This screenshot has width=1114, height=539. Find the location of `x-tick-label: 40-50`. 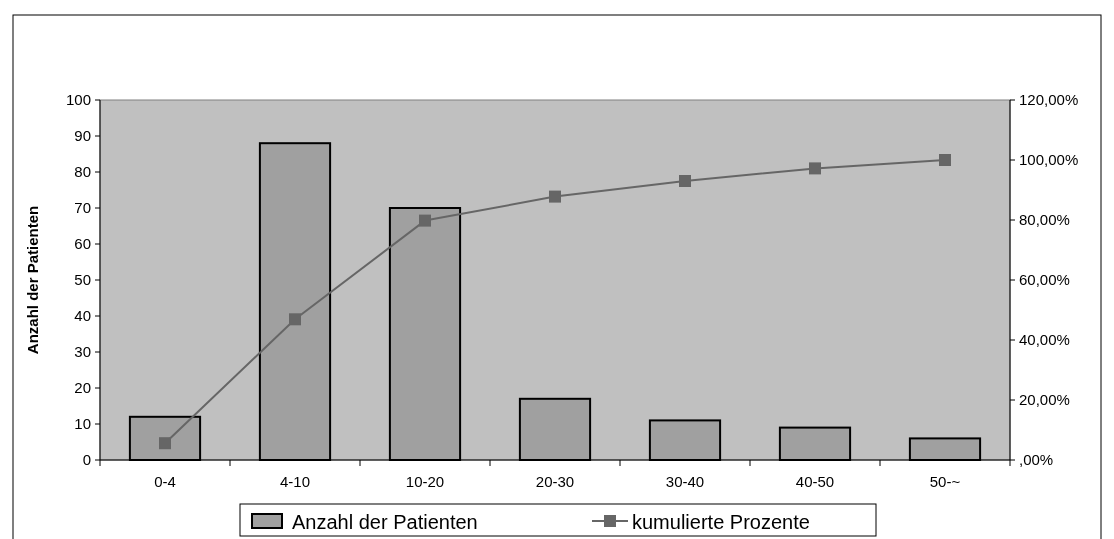

x-tick-label: 40-50 is located at coordinates (815, 481).